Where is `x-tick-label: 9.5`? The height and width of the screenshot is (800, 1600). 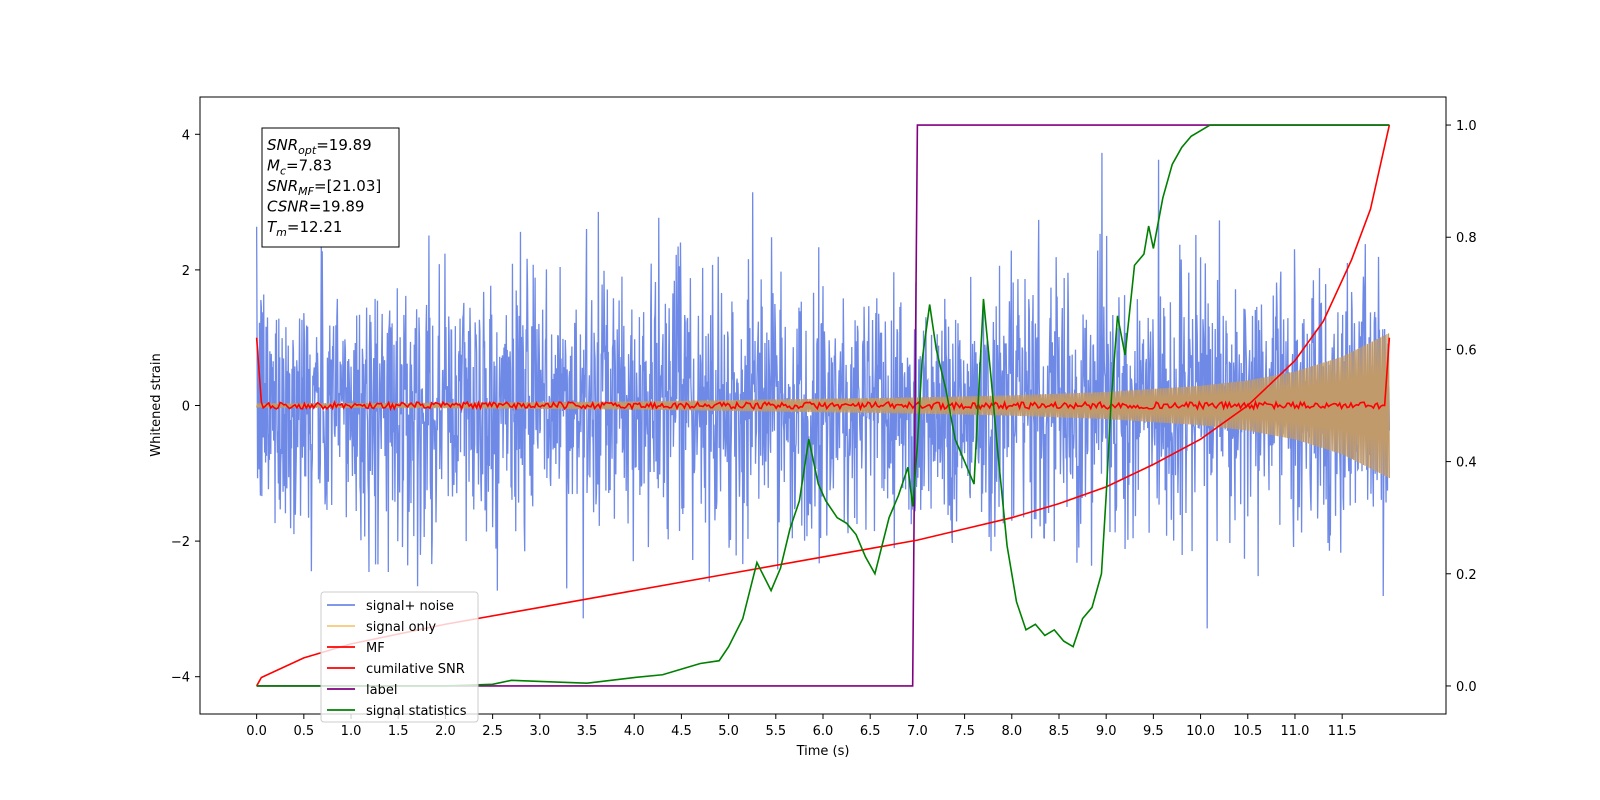 x-tick-label: 9.5 is located at coordinates (1153, 731).